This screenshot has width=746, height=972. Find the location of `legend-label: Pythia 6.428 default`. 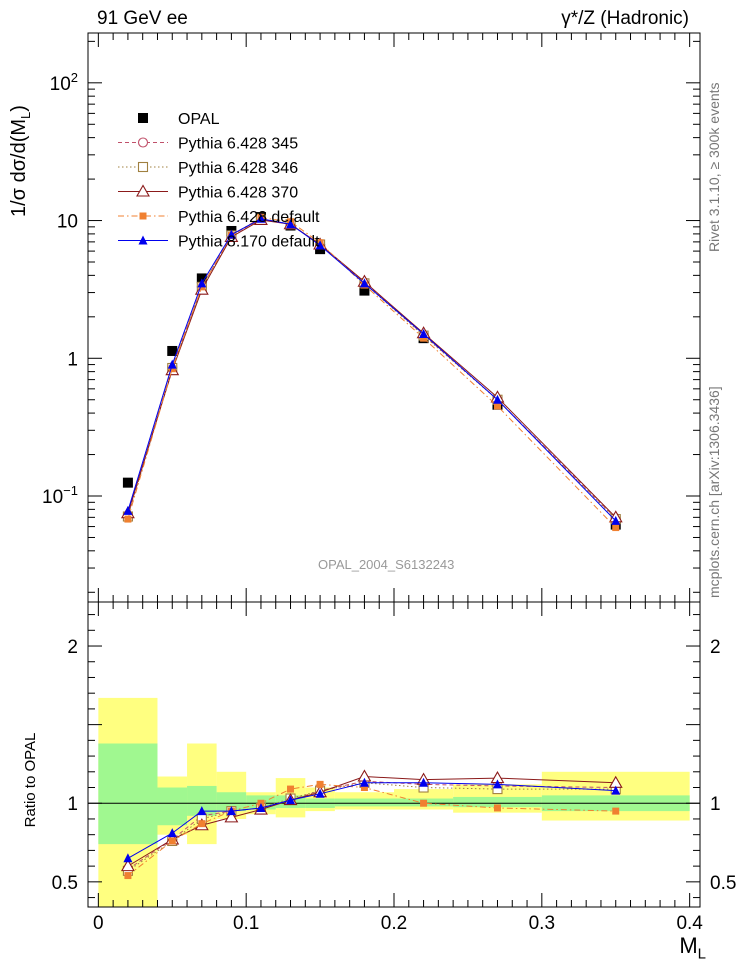

legend-label: Pythia 6.428 default is located at coordinates (249, 217).